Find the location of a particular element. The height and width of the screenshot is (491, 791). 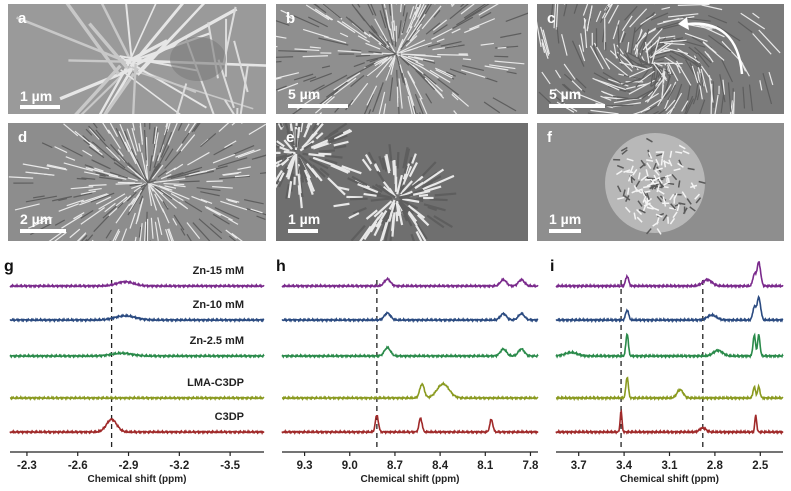

scale-label-b: 5 µm is located at coordinates (304, 94).